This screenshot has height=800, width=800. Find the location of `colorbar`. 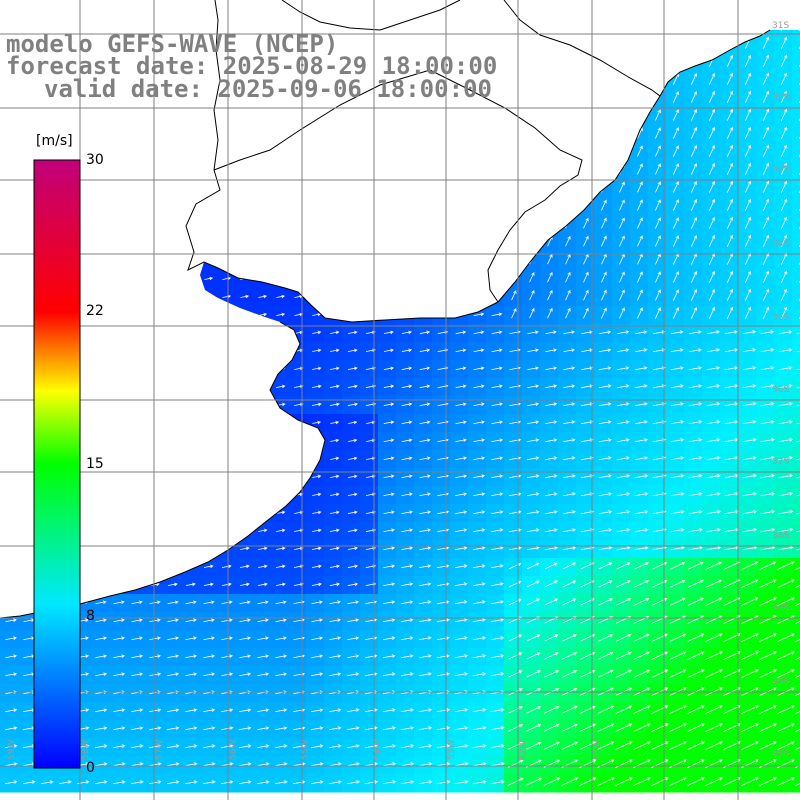

colorbar is located at coordinates (57, 464).